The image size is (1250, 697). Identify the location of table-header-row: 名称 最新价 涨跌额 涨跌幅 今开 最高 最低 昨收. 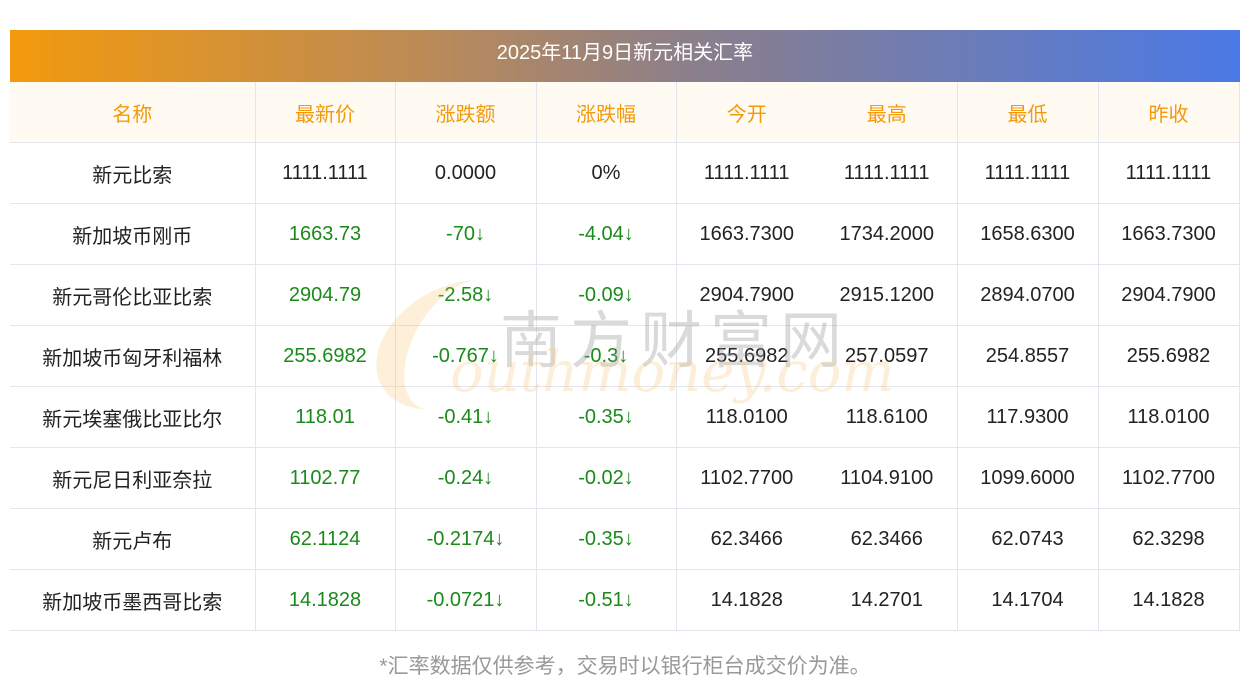
(625, 112).